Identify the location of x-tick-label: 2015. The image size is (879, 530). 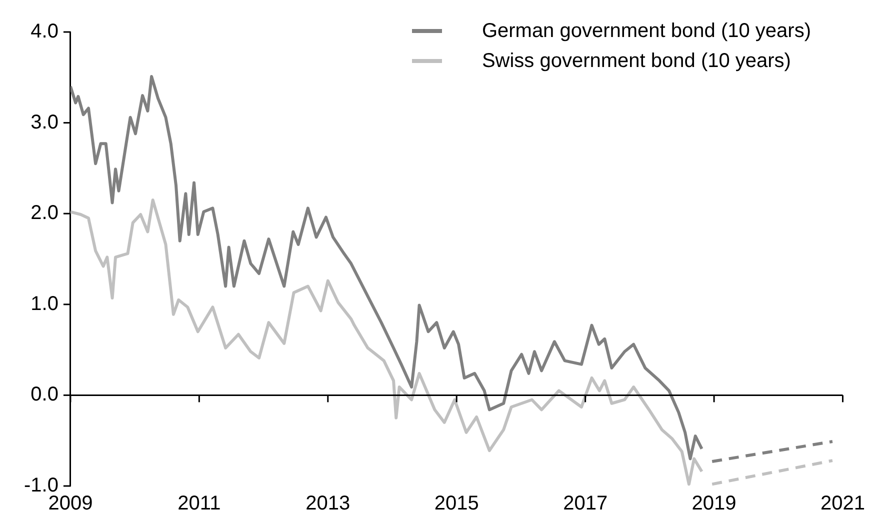
(456, 503).